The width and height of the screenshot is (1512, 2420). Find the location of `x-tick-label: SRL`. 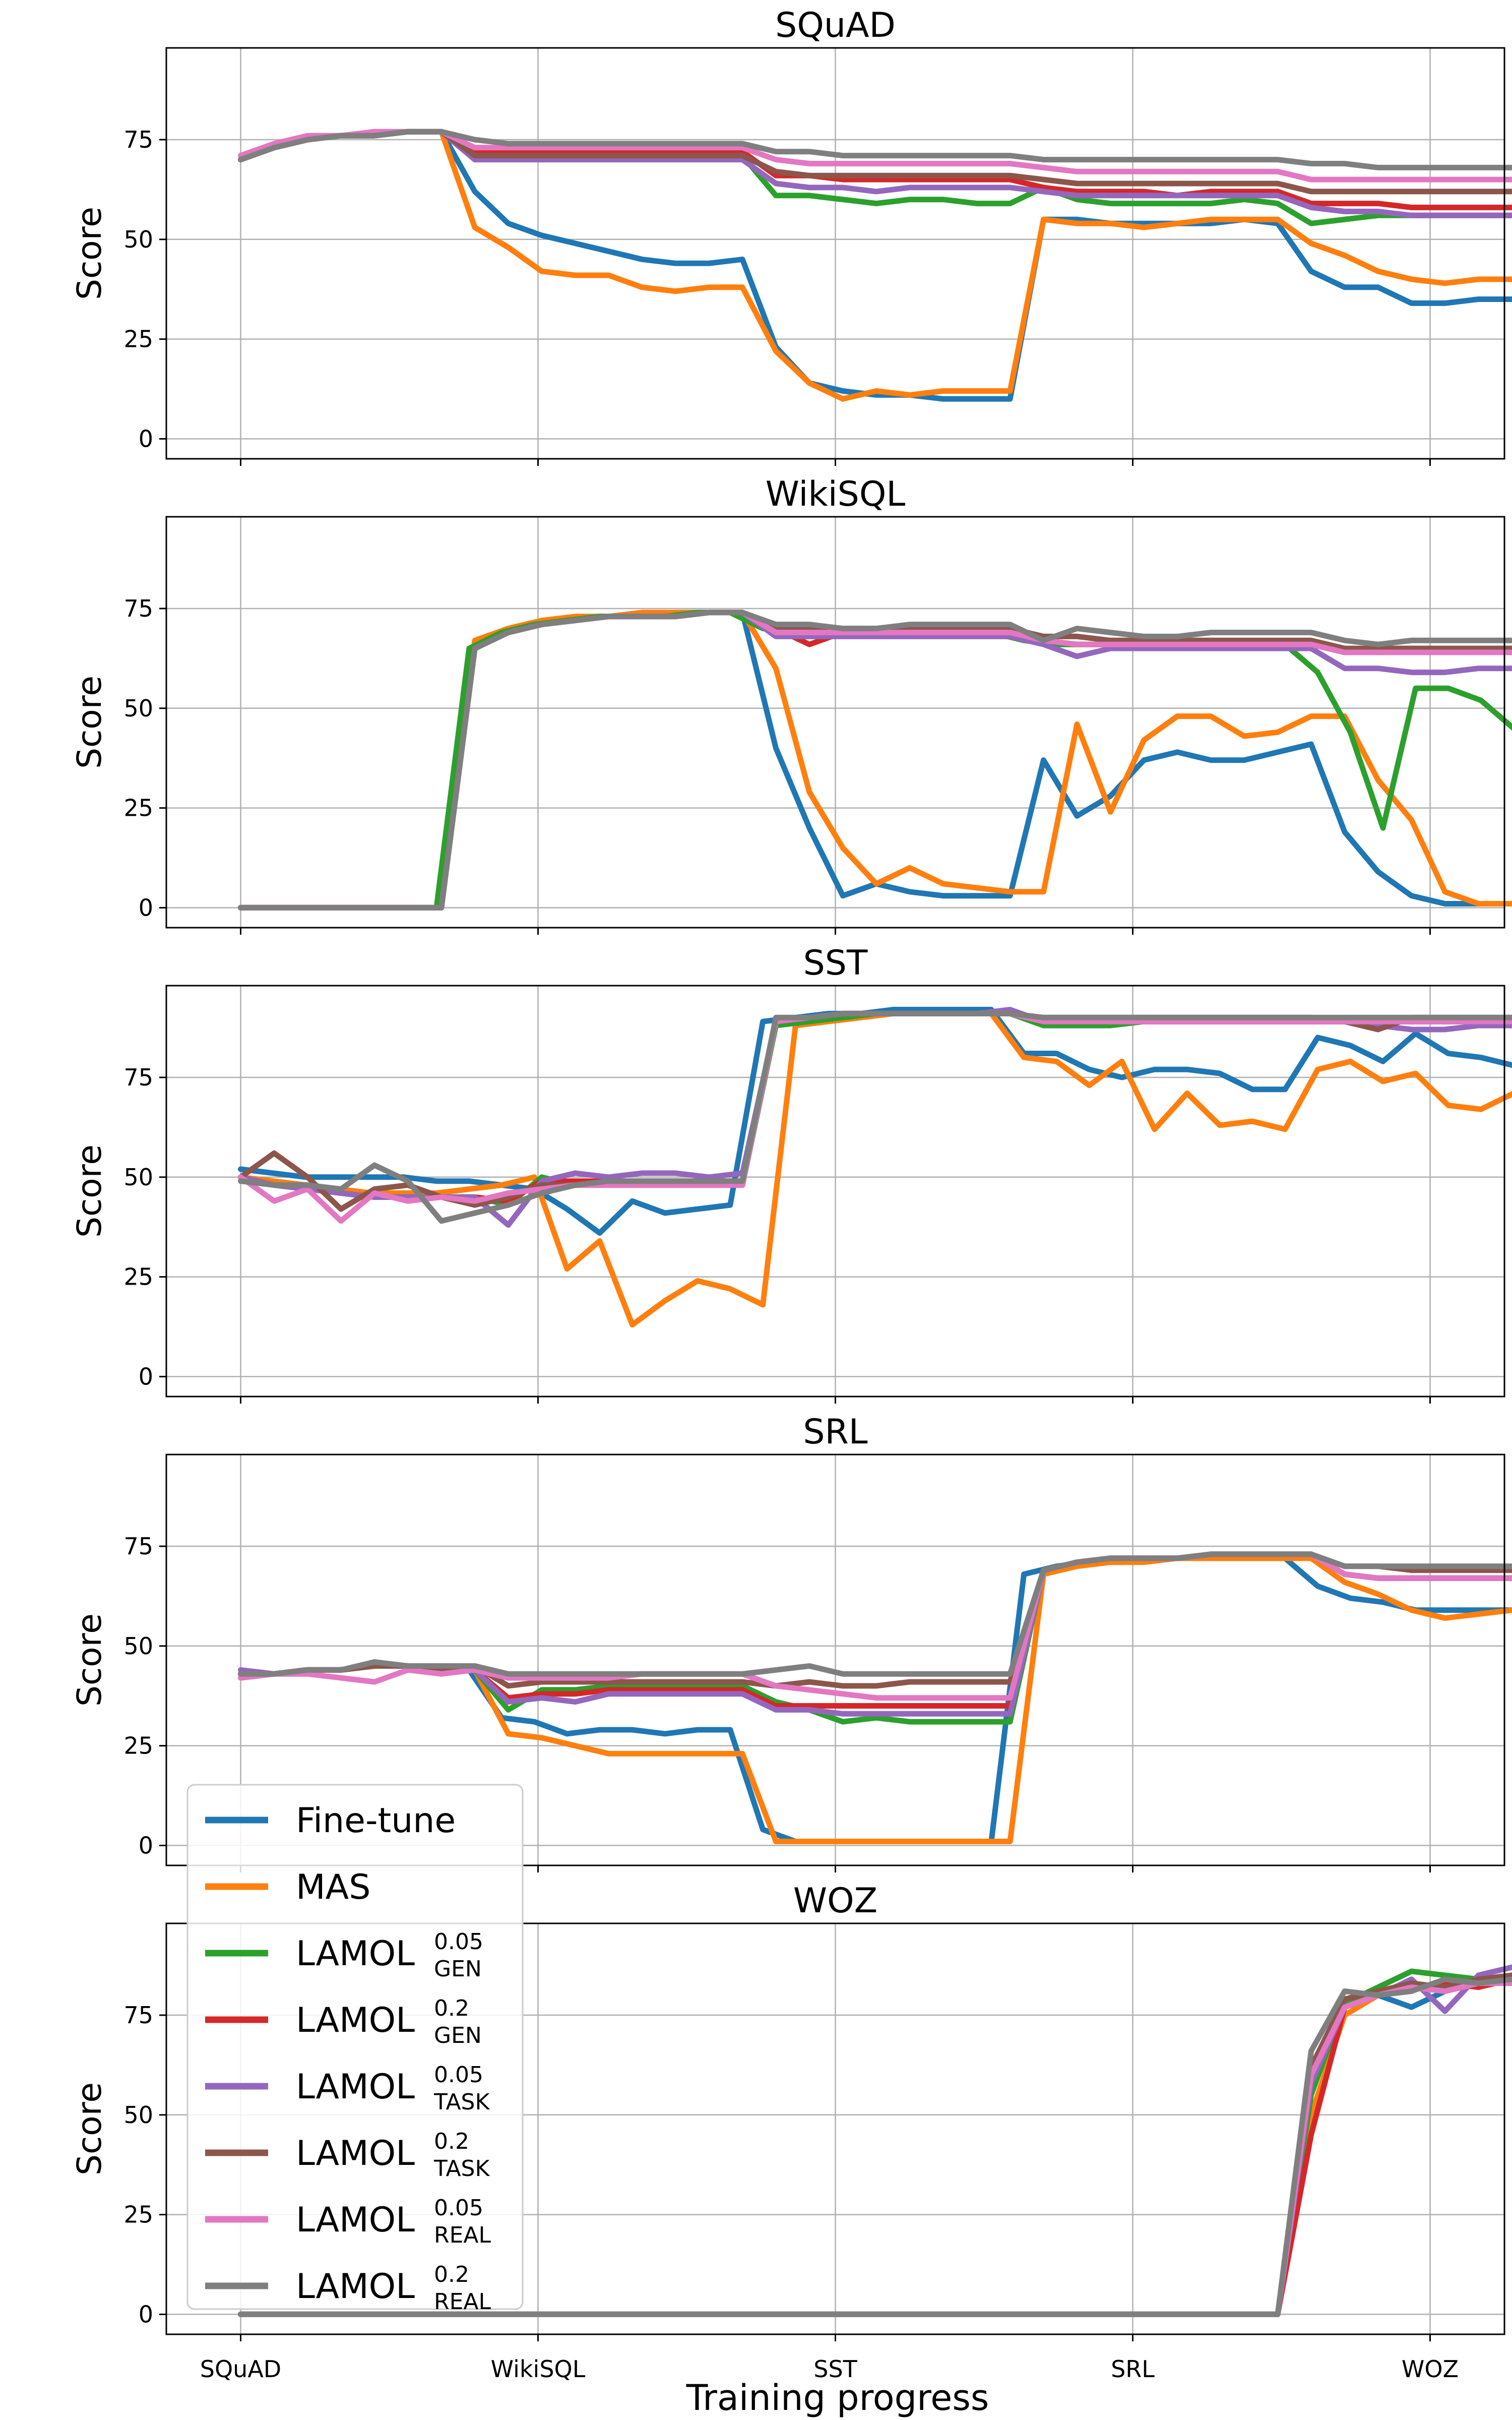

x-tick-label: SRL is located at coordinates (1133, 2369).